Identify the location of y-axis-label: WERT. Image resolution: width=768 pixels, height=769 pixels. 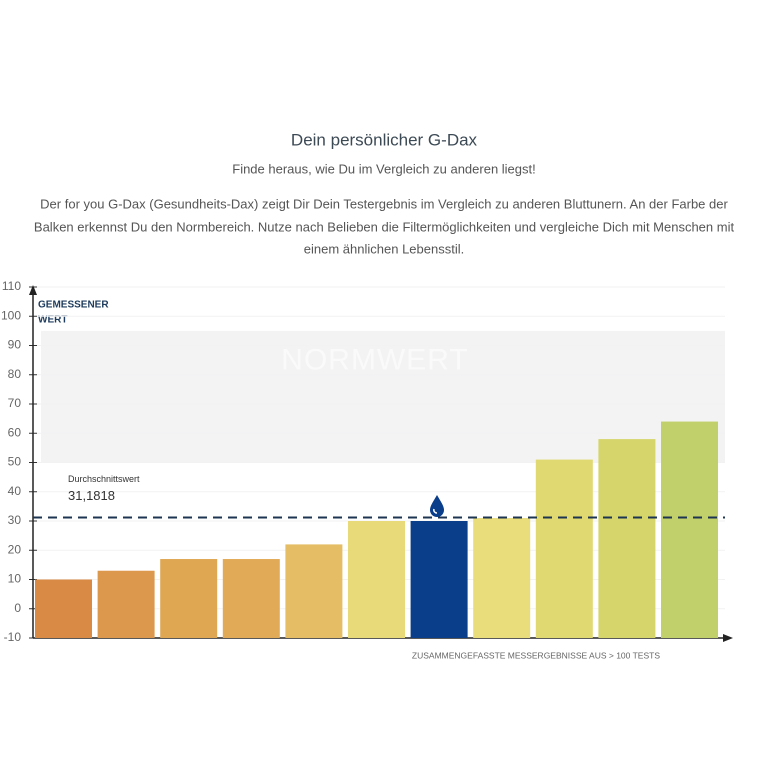
(52, 320).